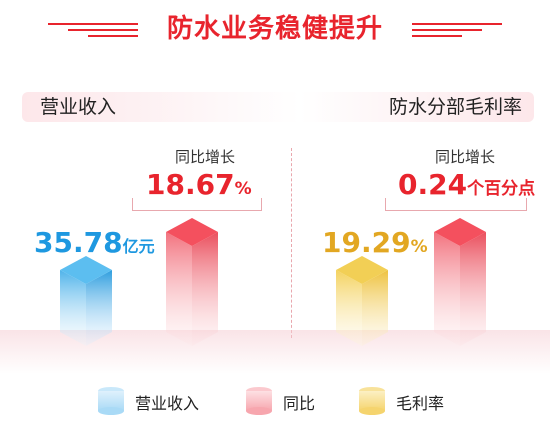 The width and height of the screenshot is (550, 441). I want to click on margin-value-label: 19.29%, so click(375, 242).